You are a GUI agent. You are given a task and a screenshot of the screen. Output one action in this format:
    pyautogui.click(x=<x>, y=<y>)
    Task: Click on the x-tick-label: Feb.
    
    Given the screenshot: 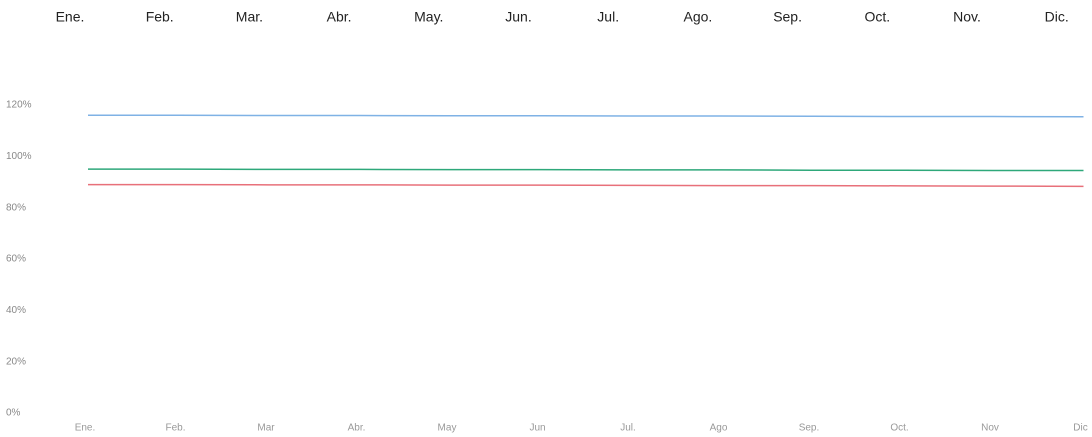 What is the action you would take?
    pyautogui.click(x=175, y=428)
    